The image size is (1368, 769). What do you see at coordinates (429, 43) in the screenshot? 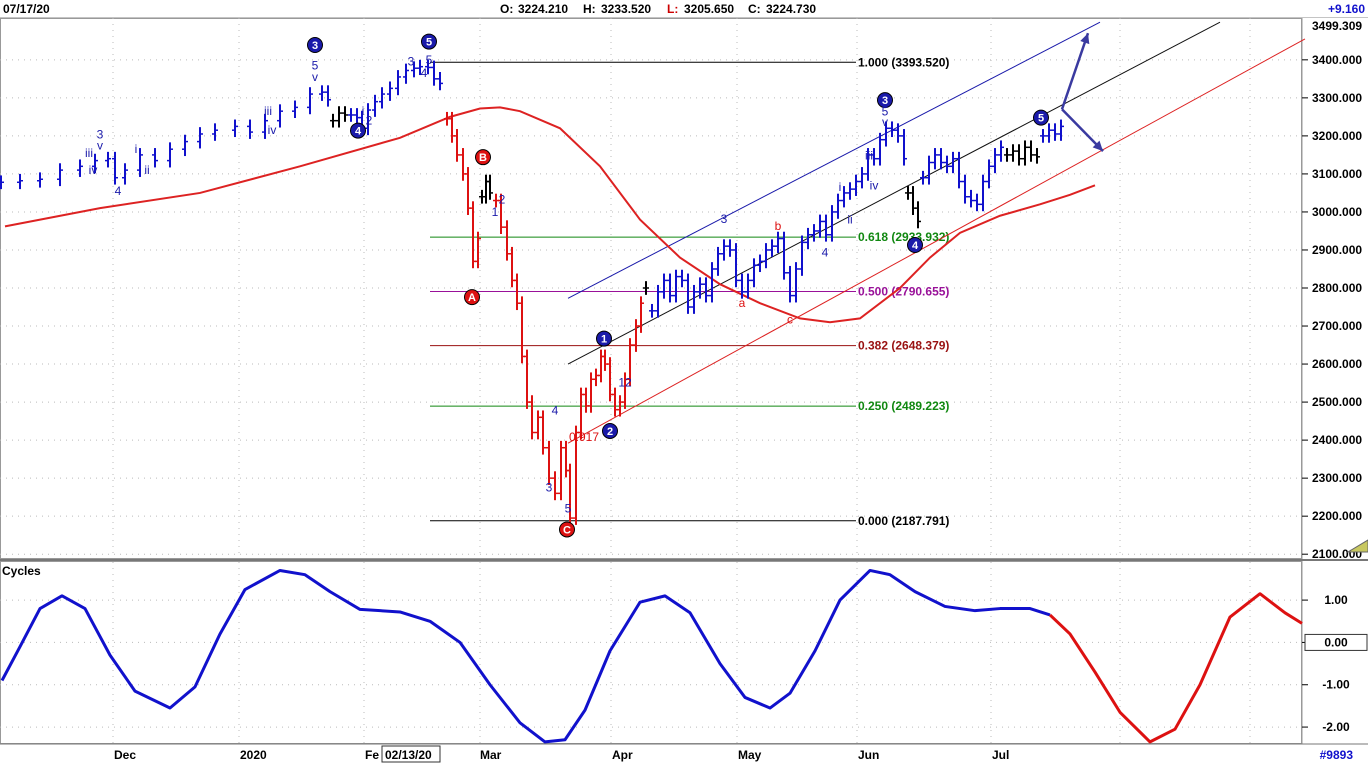
I see `wave-circle-label-1: 5` at bounding box center [429, 43].